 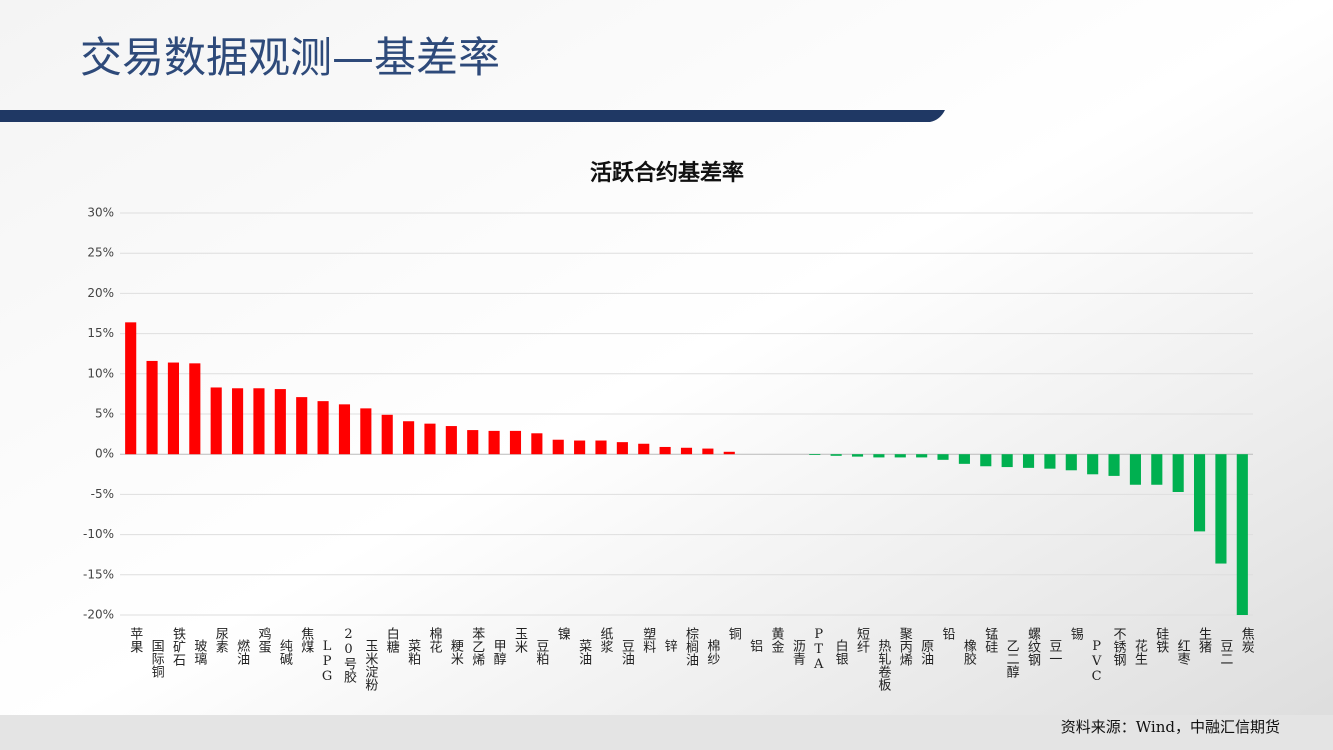 I want to click on x-tick-label: 热轧卷板, so click(x=883, y=665).